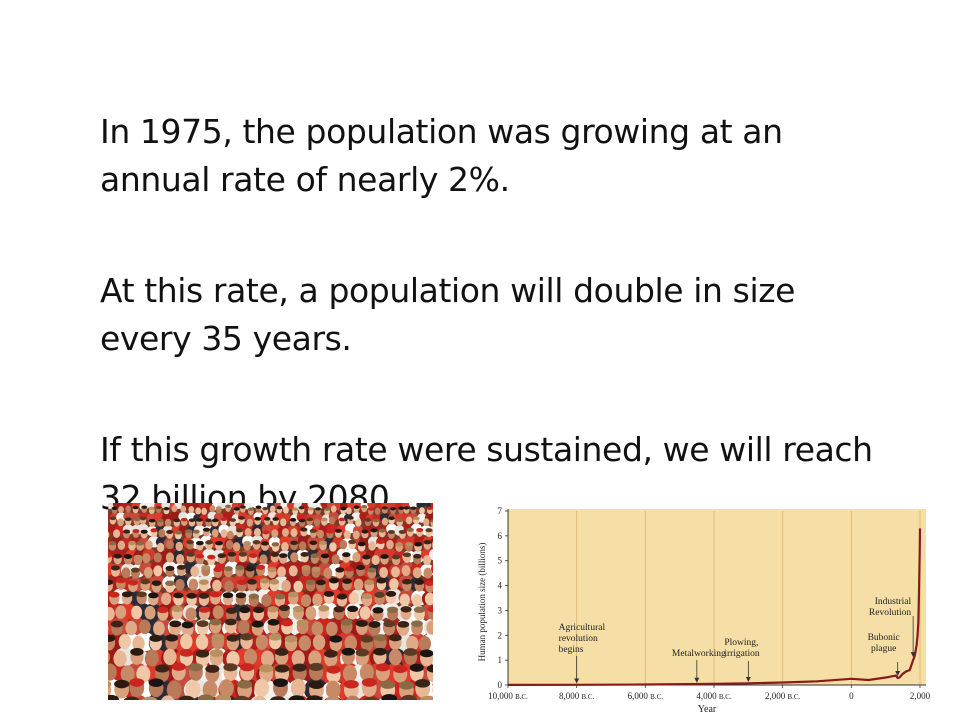 This screenshot has width=960, height=720. I want to click on annotation-metalworking-arrowhead, so click(697, 680).